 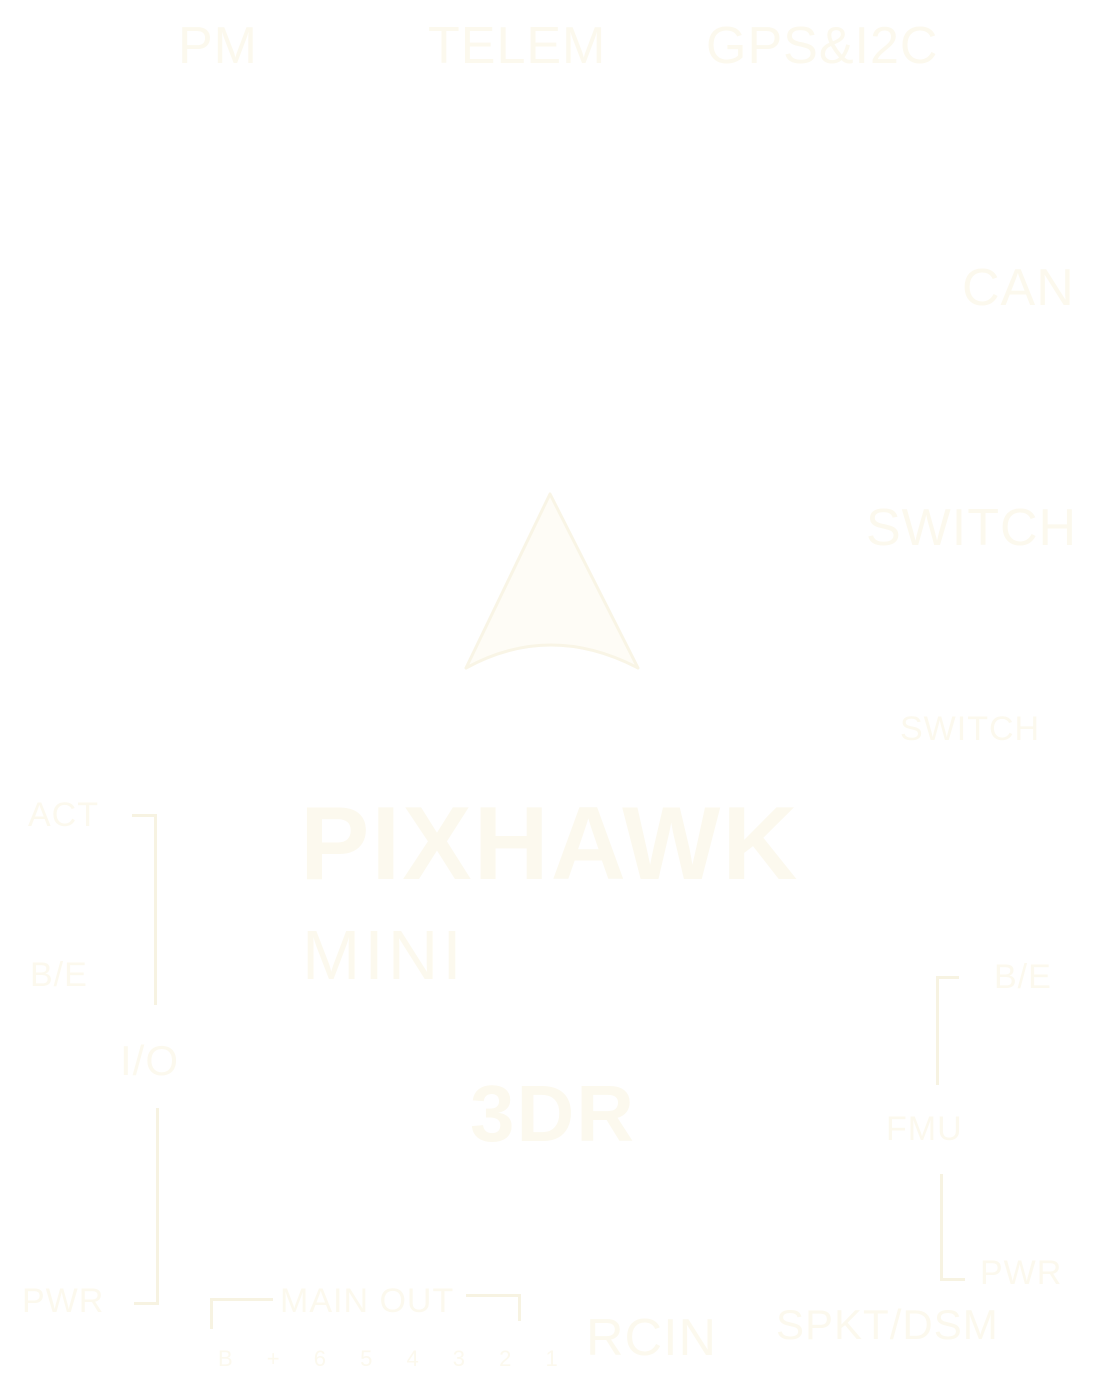 What do you see at coordinates (947, 1030) in the screenshot?
I see `fmu-upper-bracket` at bounding box center [947, 1030].